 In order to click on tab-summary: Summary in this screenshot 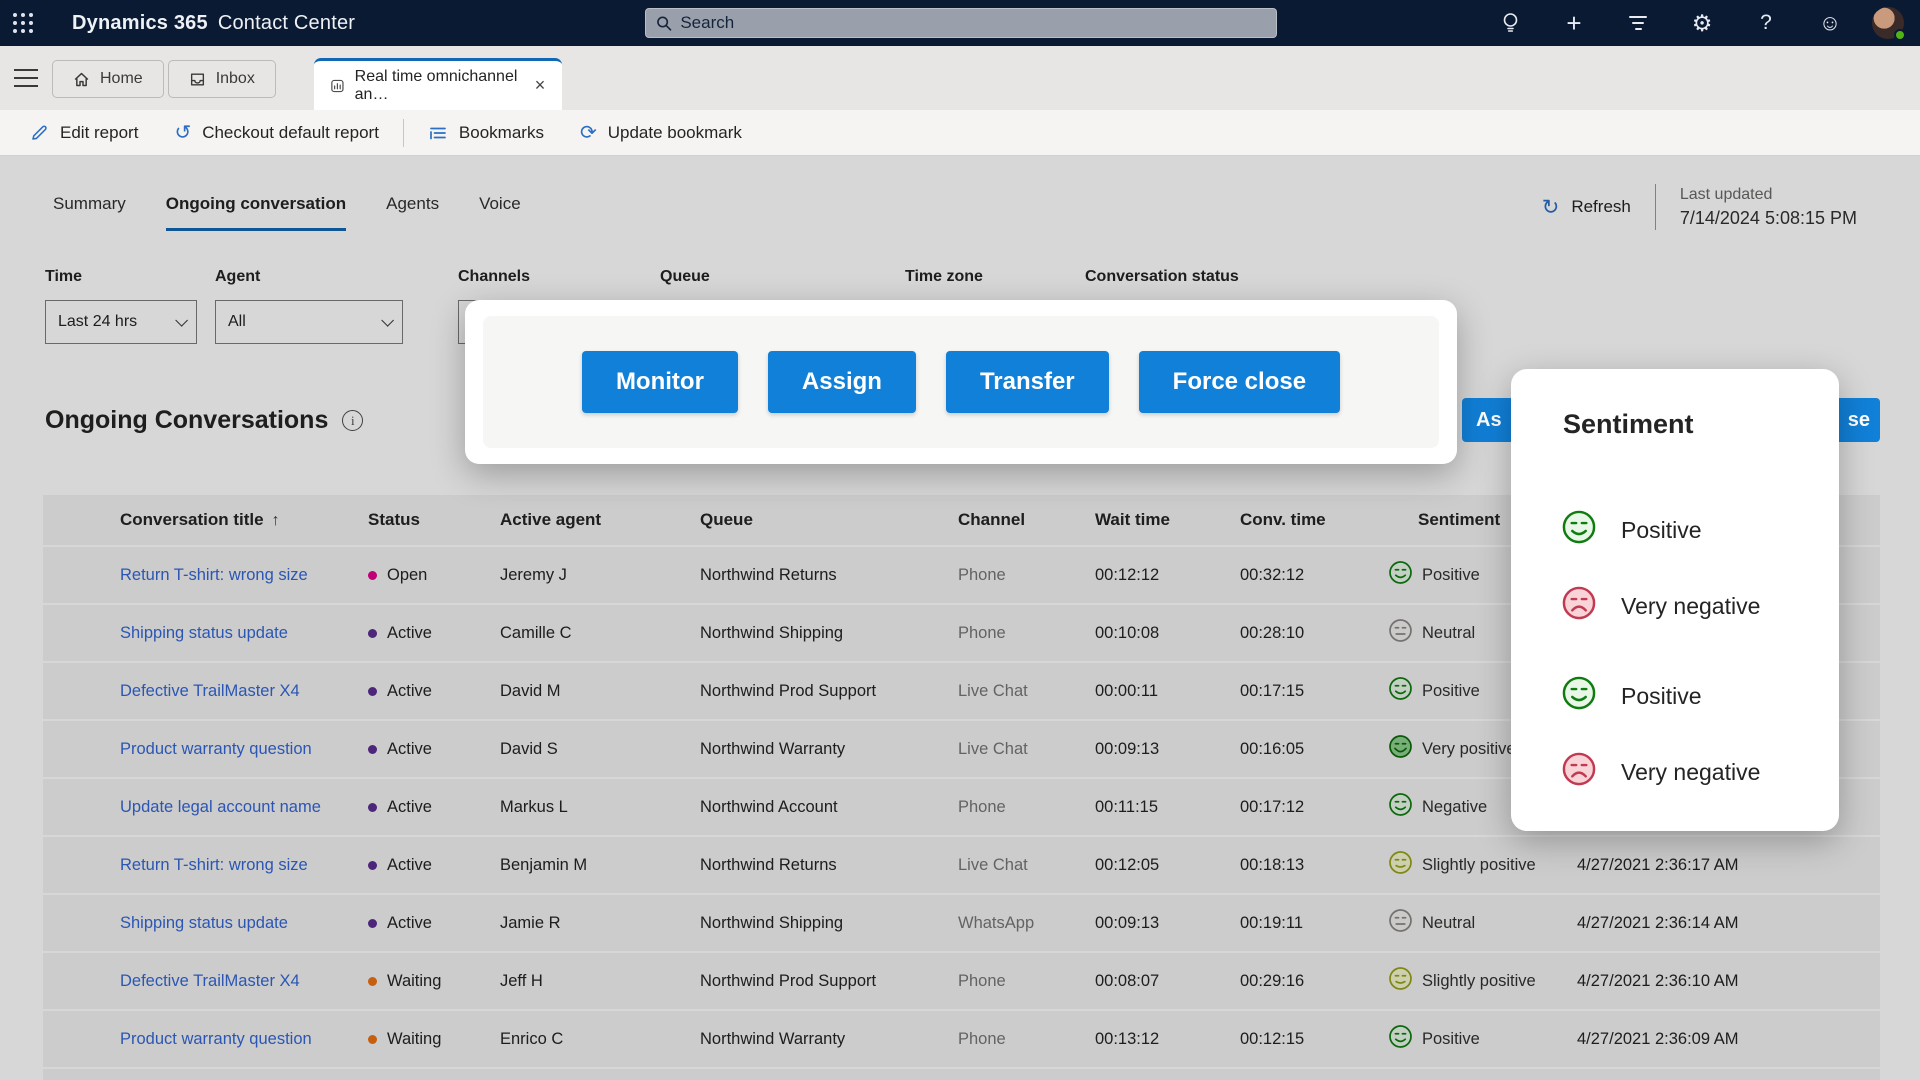, I will do `click(89, 203)`.